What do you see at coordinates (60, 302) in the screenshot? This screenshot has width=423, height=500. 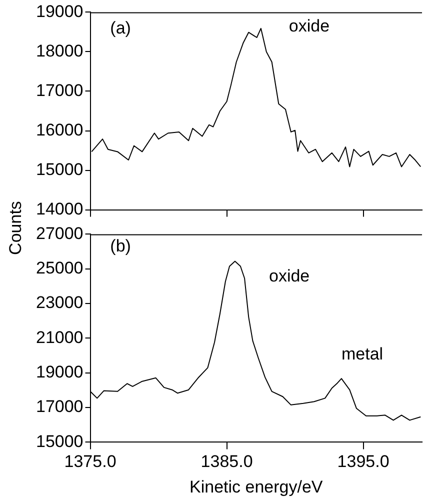 I see `y-tick-label: 23000` at bounding box center [60, 302].